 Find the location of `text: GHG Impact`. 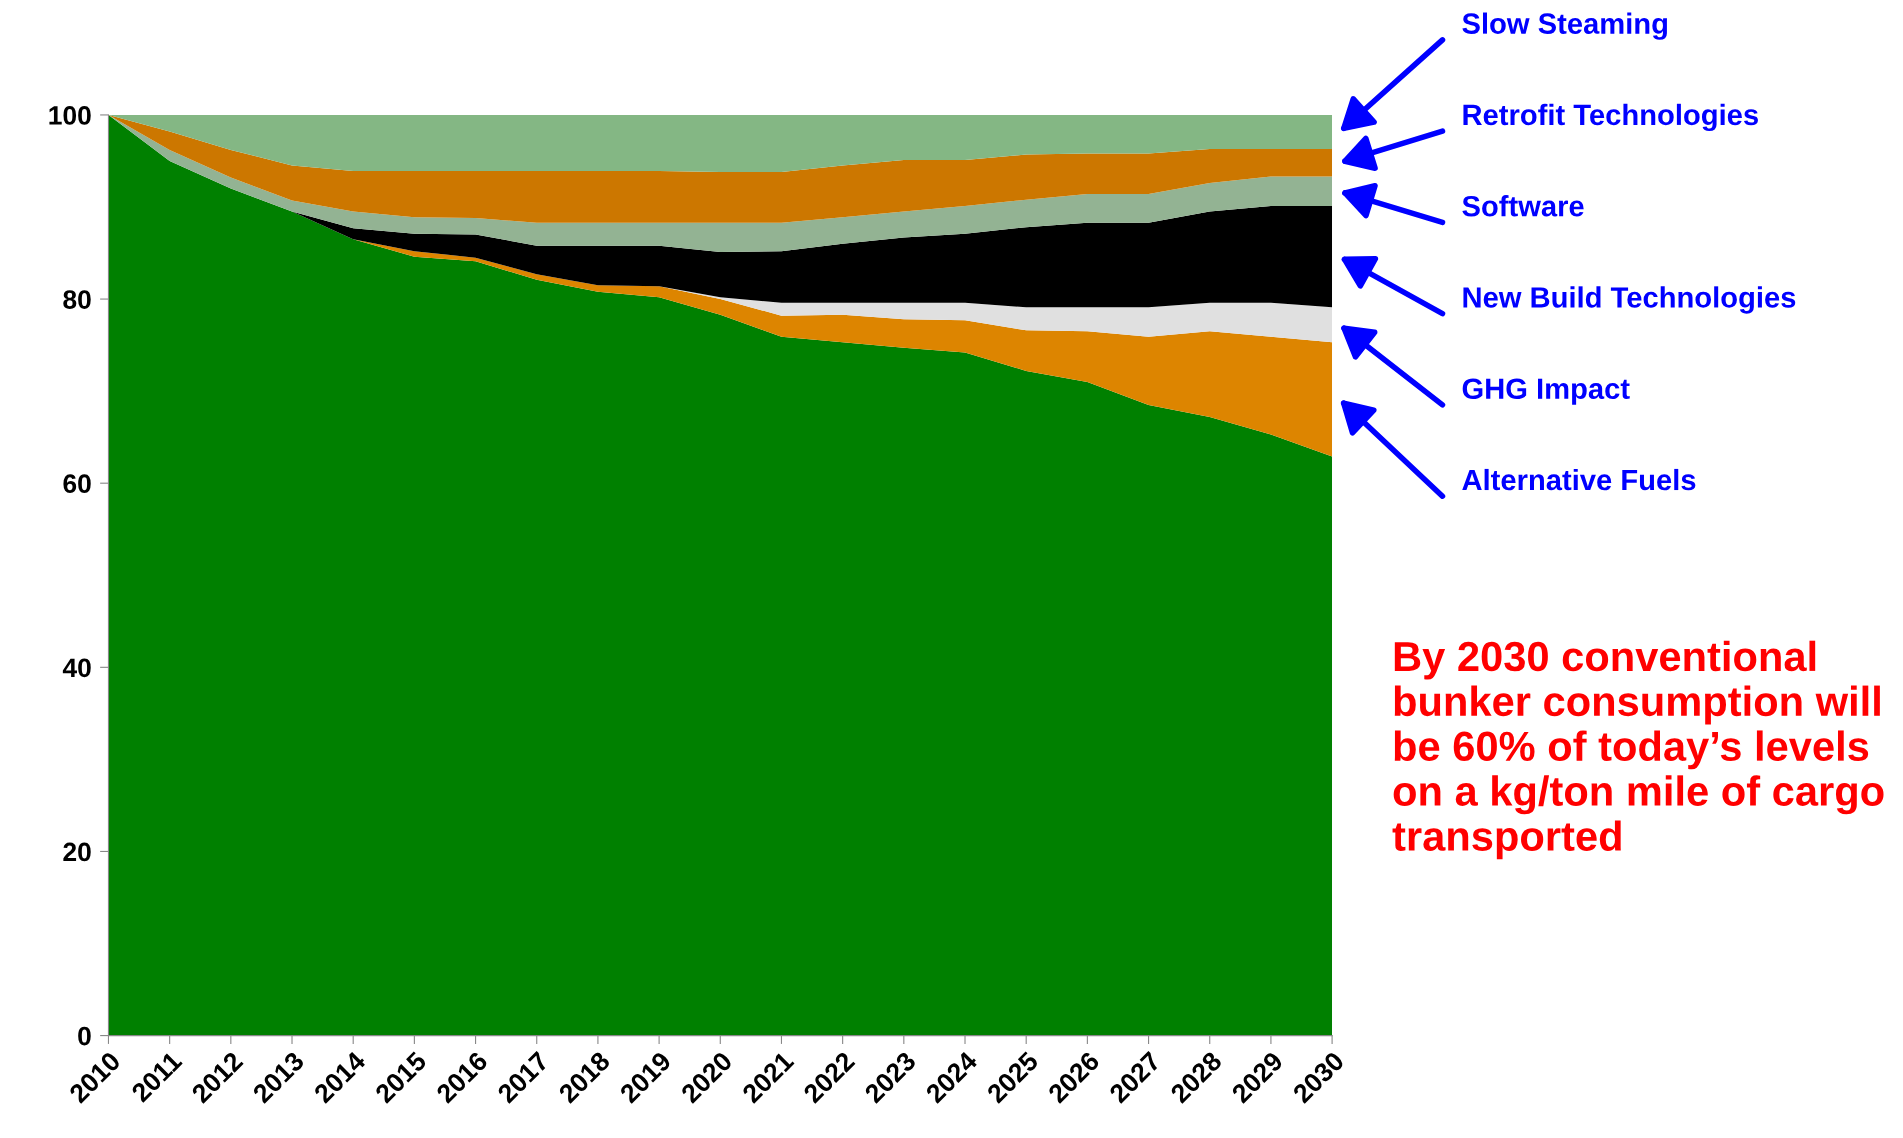

text: GHG Impact is located at coordinates (1546, 391).